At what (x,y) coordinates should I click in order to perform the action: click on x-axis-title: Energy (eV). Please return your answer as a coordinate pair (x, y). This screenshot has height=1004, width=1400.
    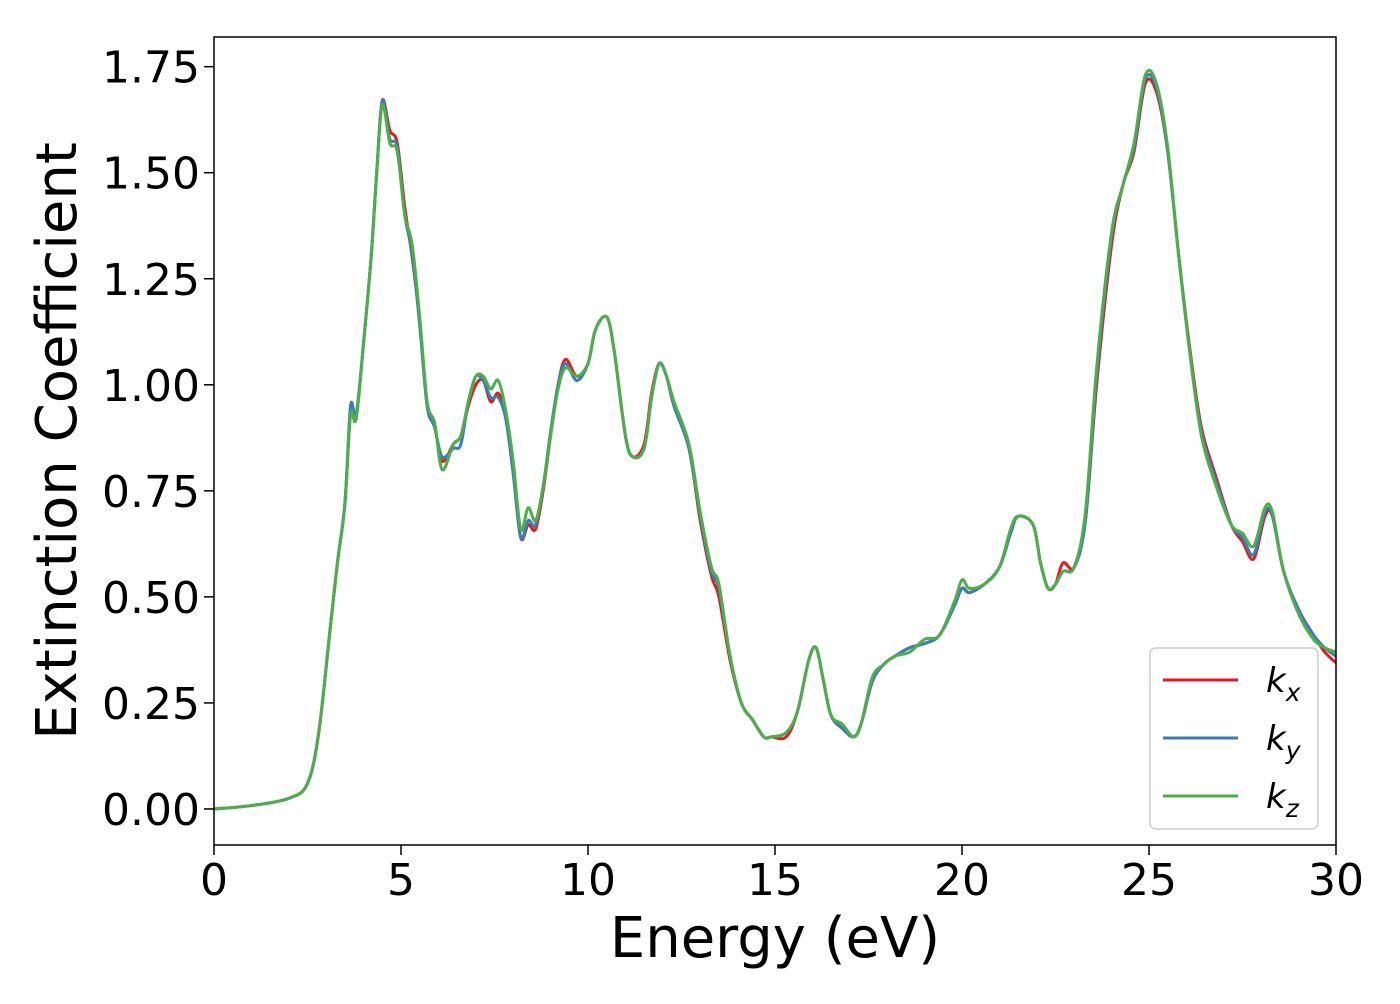
    Looking at the image, I should click on (775, 938).